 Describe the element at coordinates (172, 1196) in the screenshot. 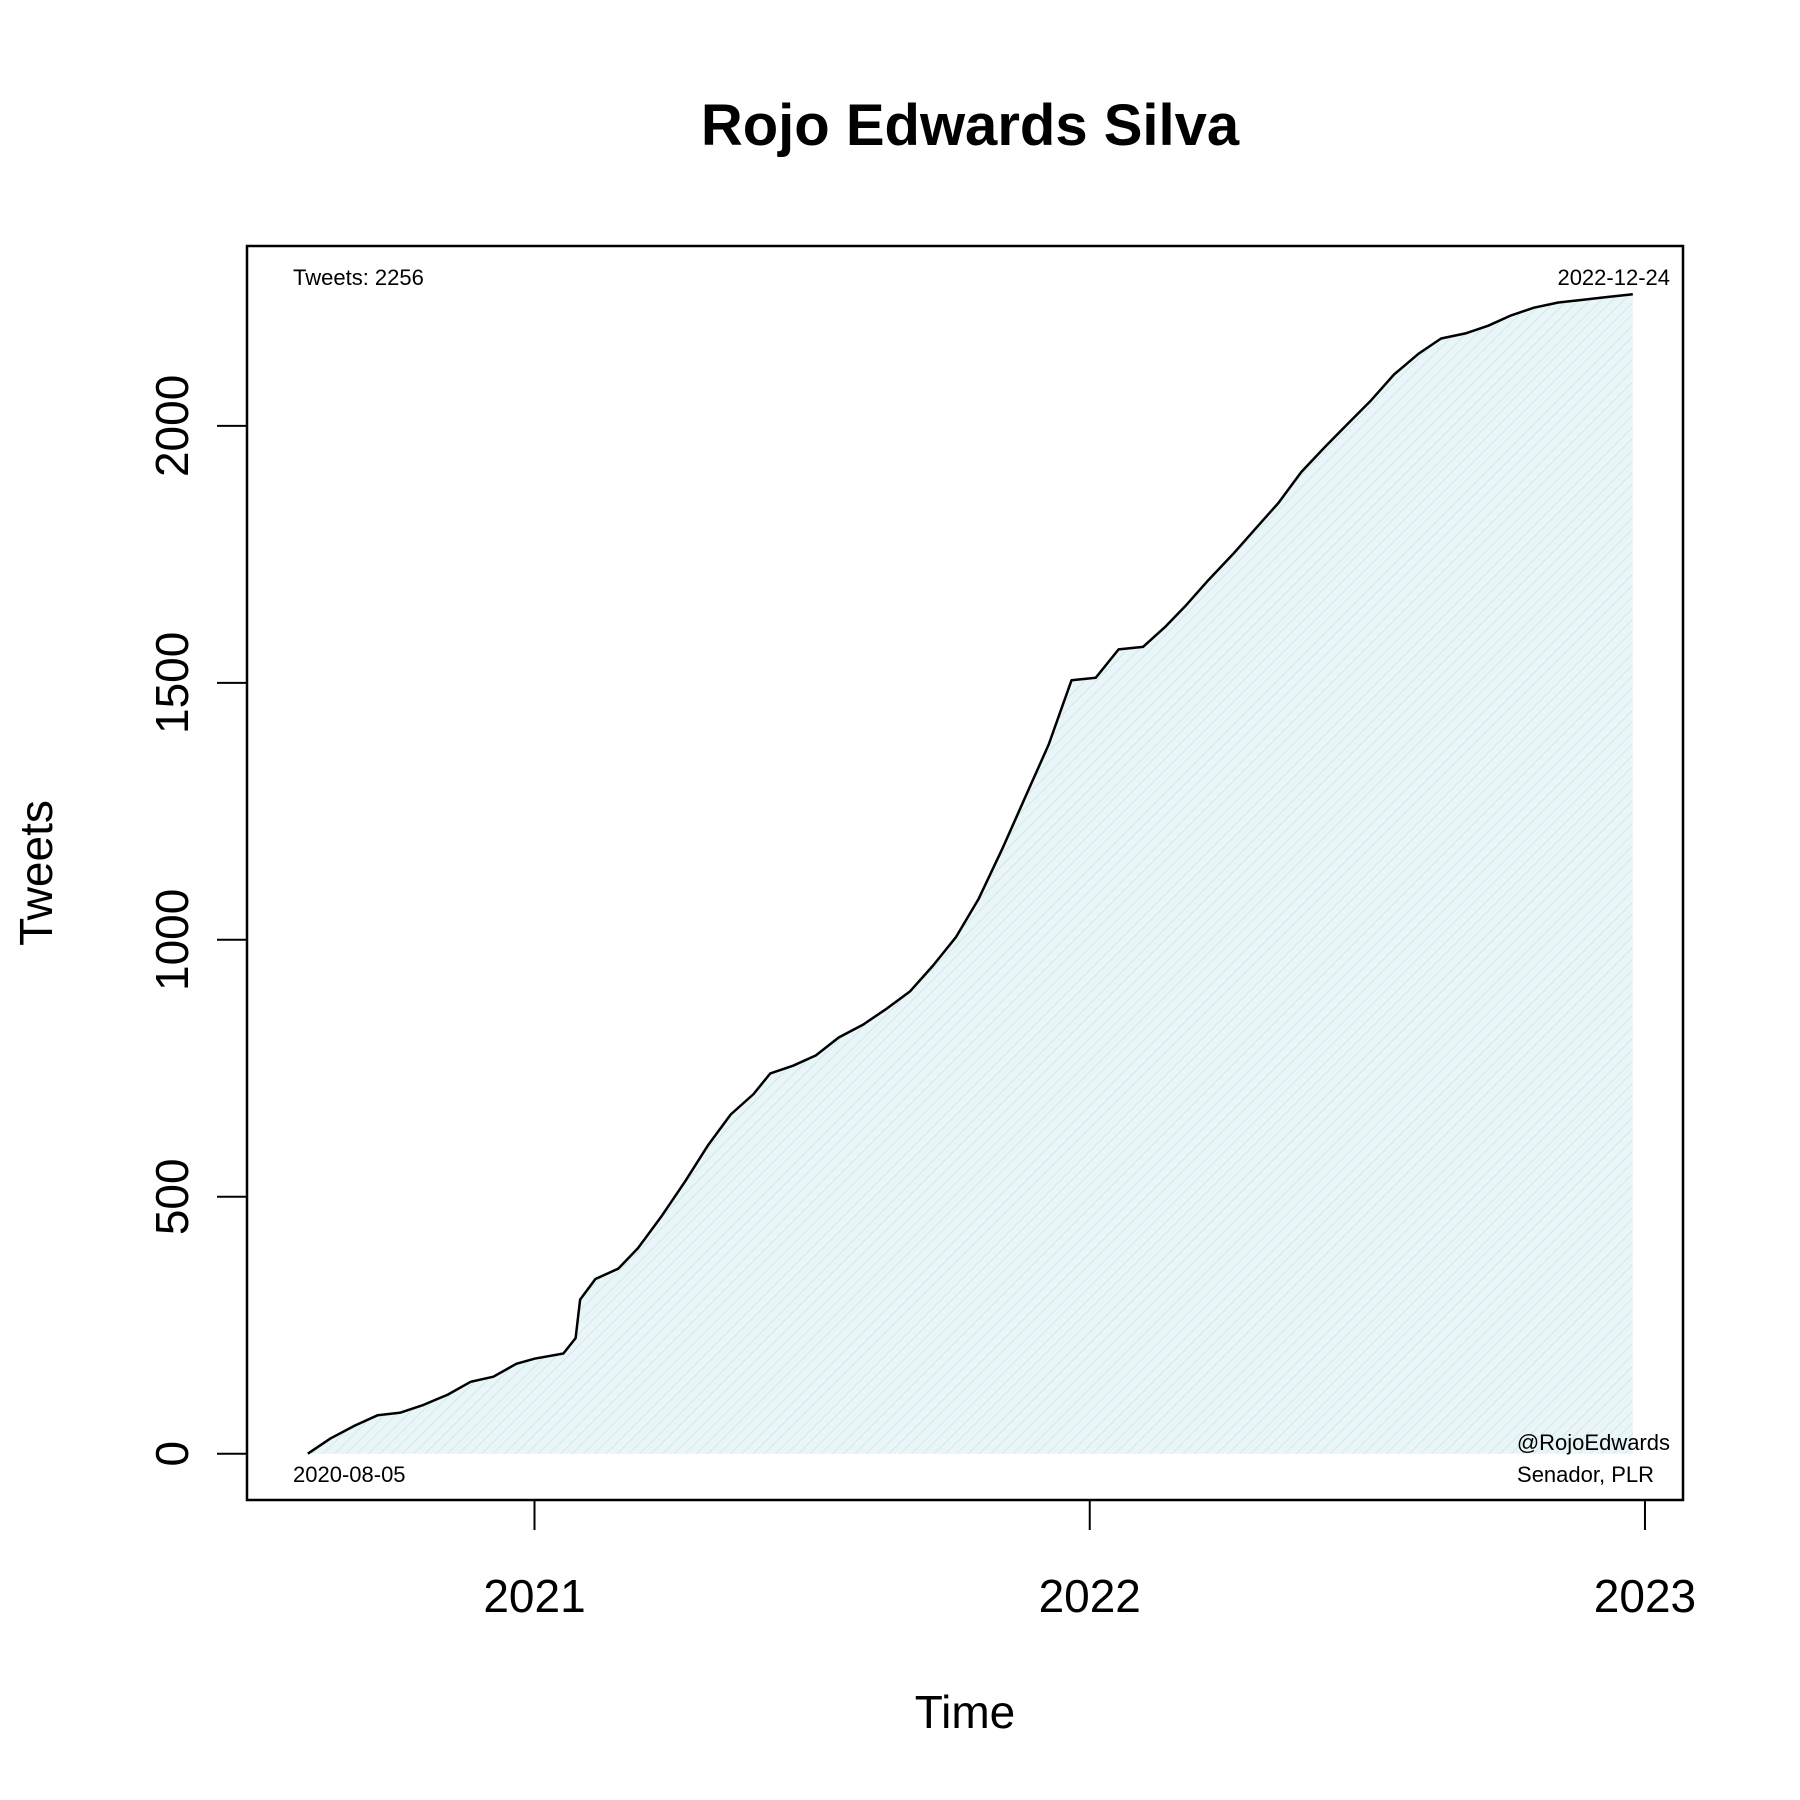

I see `y-tick-label: 500` at that location.